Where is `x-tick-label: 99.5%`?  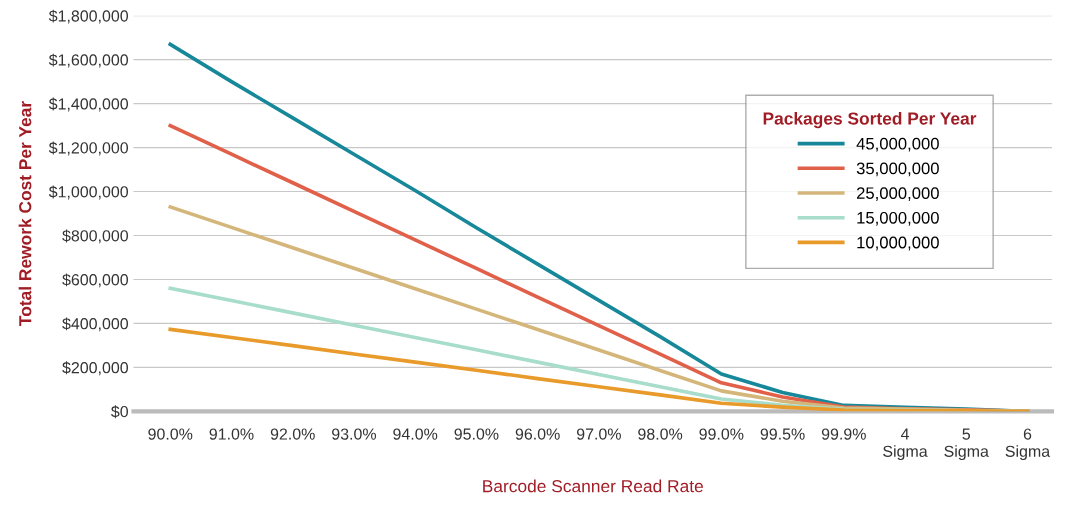
x-tick-label: 99.5% is located at coordinates (782, 434).